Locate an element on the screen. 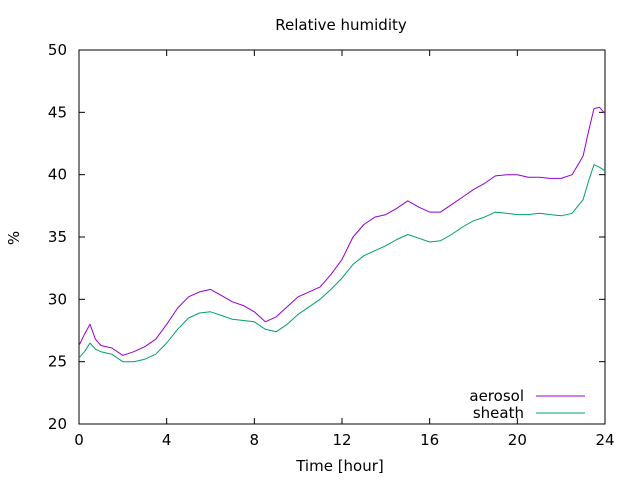 The width and height of the screenshot is (640, 485). y-tick-label: 50 is located at coordinates (57, 50).